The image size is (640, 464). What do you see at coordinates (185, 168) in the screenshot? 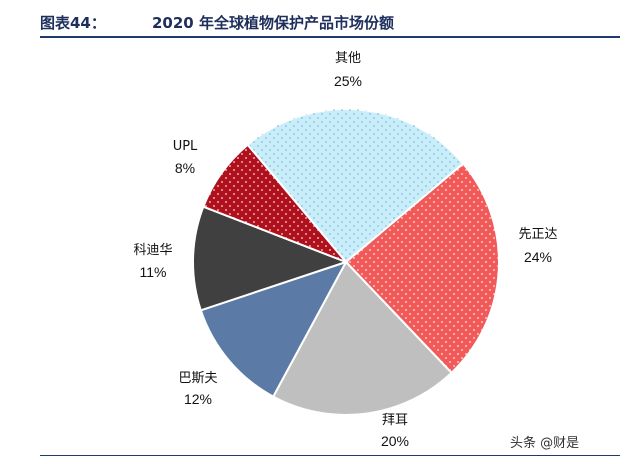
I see `slice-value-upl: 8%` at bounding box center [185, 168].